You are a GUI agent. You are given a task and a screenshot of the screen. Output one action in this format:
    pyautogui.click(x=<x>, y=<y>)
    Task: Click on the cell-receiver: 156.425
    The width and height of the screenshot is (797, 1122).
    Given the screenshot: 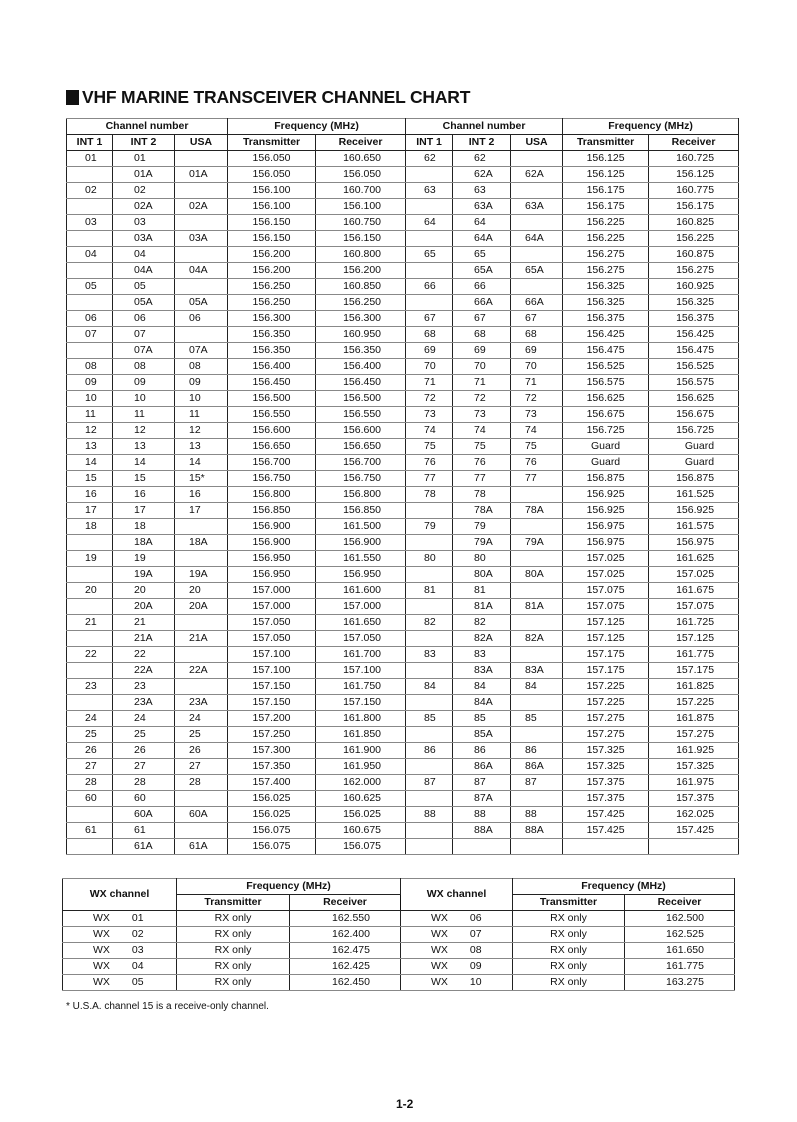 What is the action you would take?
    pyautogui.click(x=694, y=334)
    